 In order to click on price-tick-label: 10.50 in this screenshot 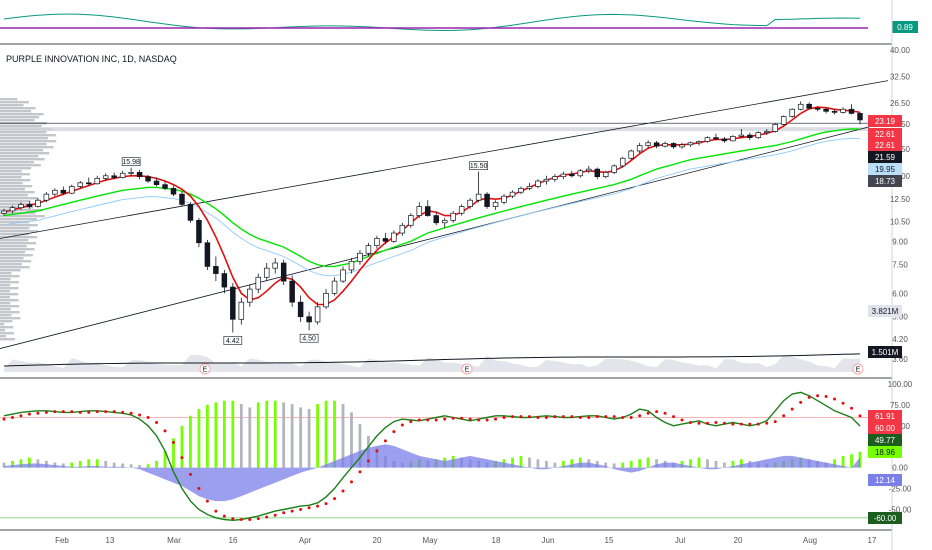, I will do `click(900, 222)`.